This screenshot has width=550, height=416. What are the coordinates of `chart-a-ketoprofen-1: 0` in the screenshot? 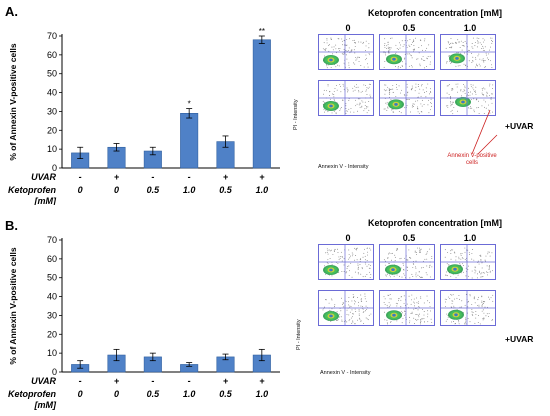 It's located at (116, 190).